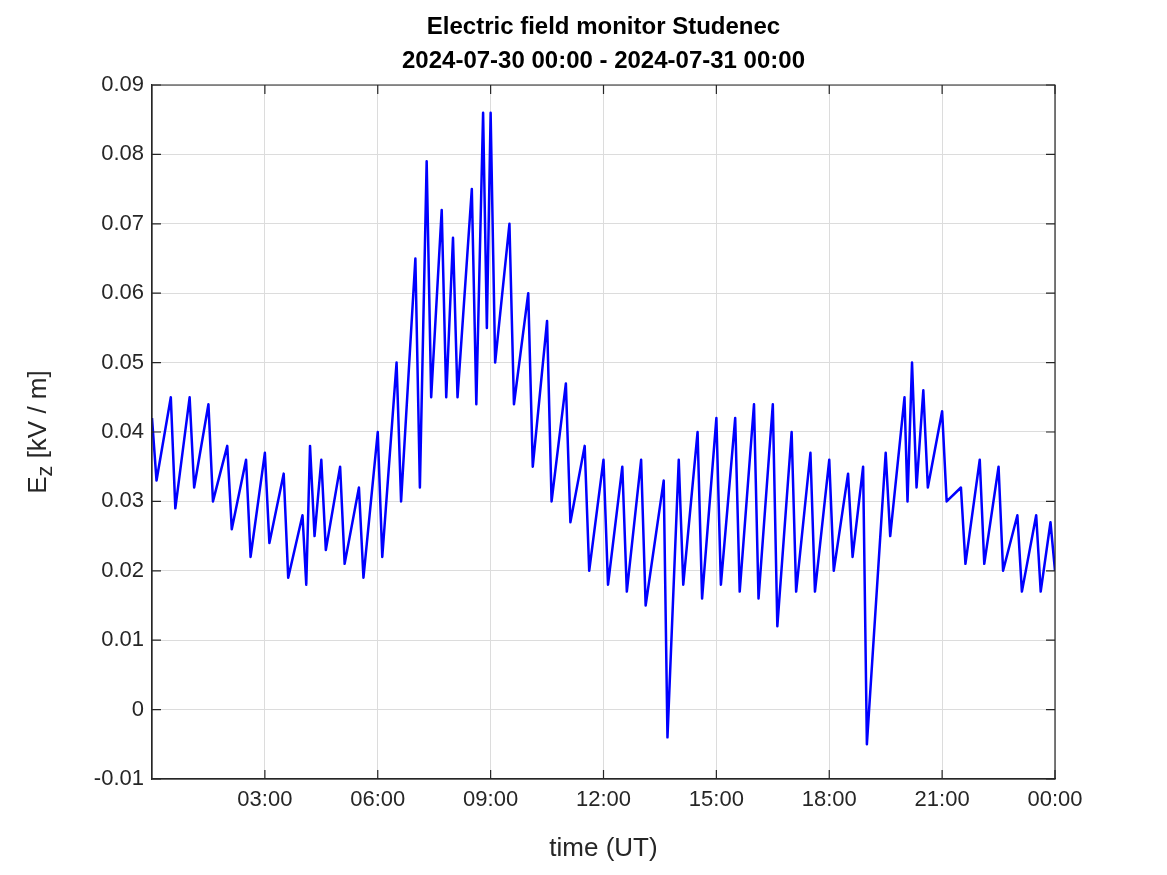 This screenshot has height=875, width=1167. I want to click on y-tick-label: 0, so click(137, 708).